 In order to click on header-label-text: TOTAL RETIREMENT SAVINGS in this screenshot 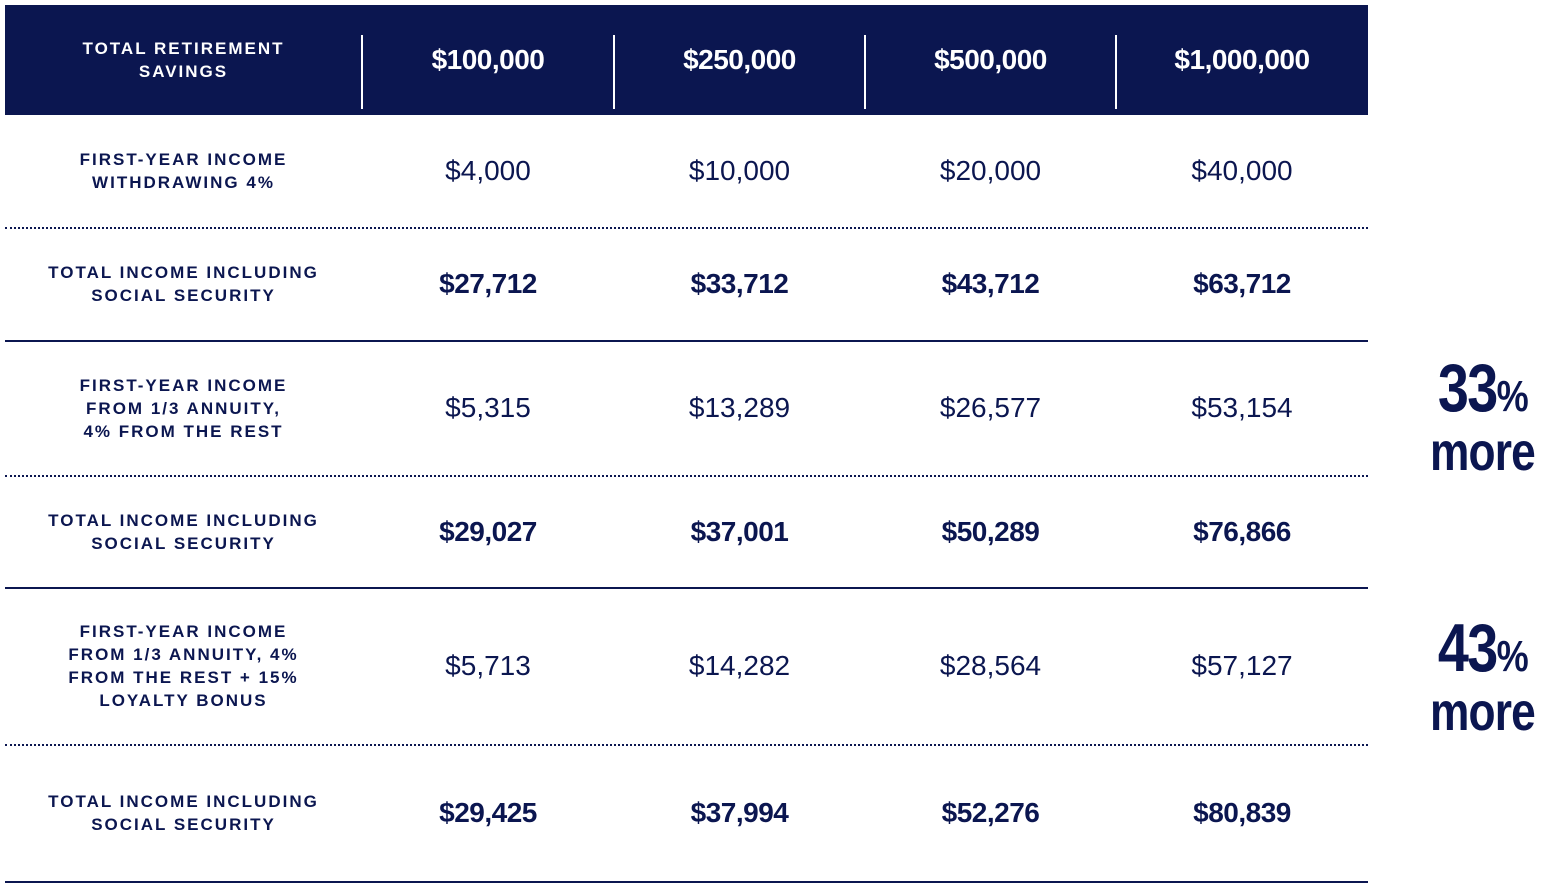, I will do `click(183, 60)`.